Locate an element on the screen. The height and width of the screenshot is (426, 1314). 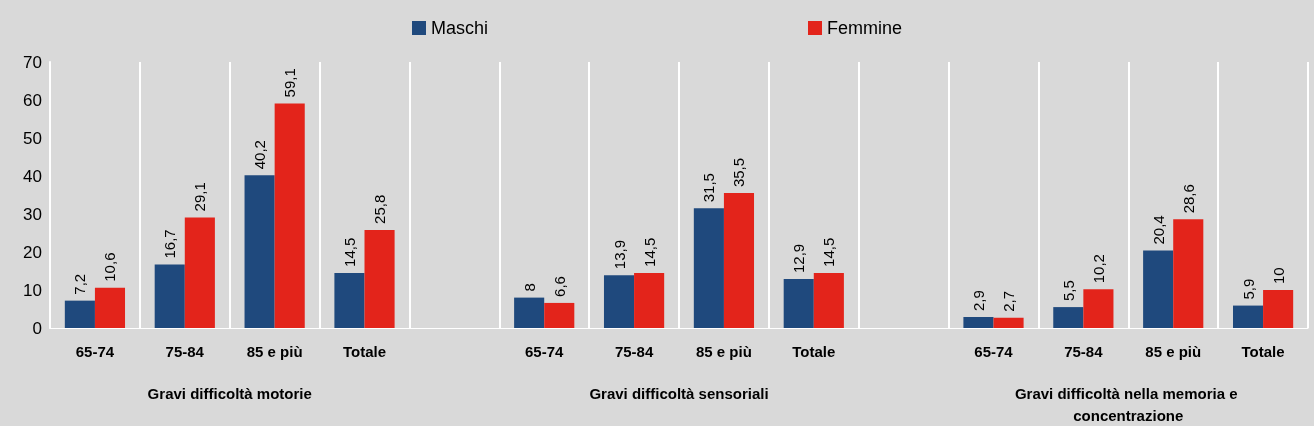
data-label: 10 is located at coordinates (1278, 275).